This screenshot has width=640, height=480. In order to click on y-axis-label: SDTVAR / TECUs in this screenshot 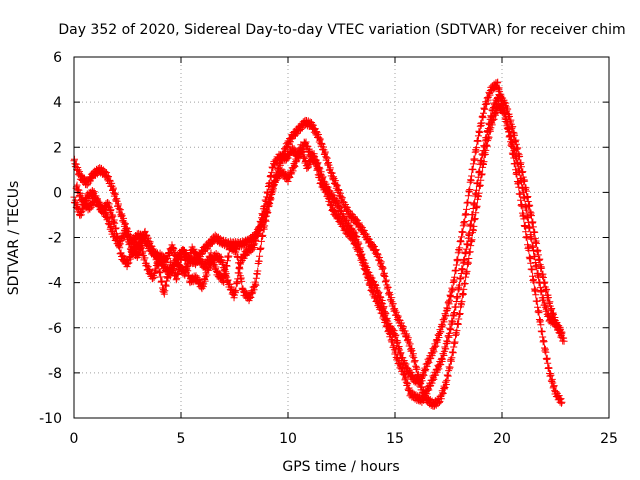, I will do `click(14, 238)`.